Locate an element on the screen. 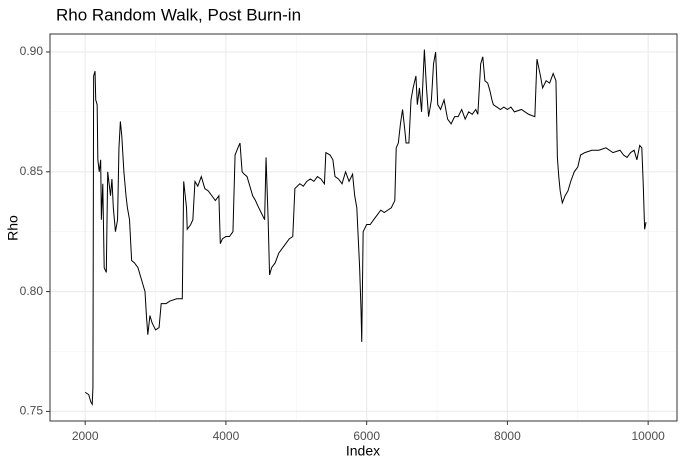 The height and width of the screenshot is (467, 682). x-tick-label: 2000 is located at coordinates (85, 436).